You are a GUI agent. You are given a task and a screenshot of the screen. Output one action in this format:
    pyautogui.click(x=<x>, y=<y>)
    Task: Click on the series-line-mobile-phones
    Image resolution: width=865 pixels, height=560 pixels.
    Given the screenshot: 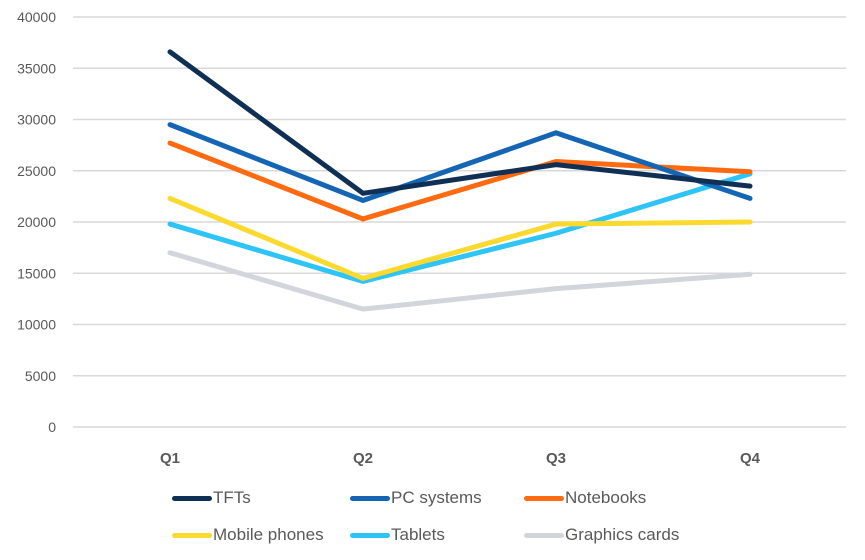 What is the action you would take?
    pyautogui.click(x=460, y=238)
    